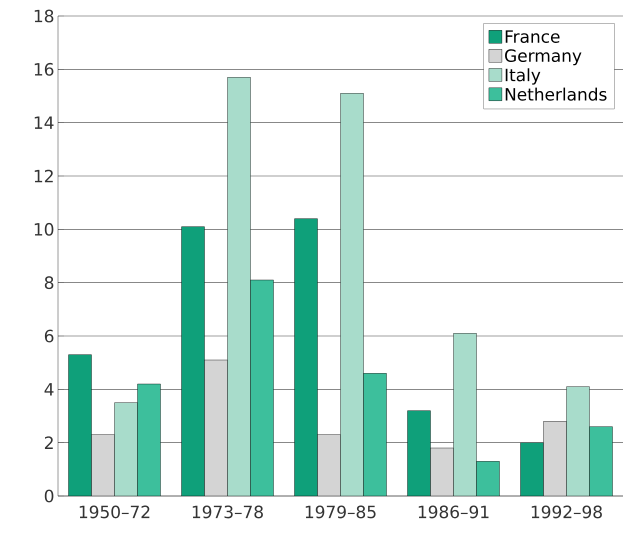  I want to click on y-tick-label: 16, so click(44, 69).